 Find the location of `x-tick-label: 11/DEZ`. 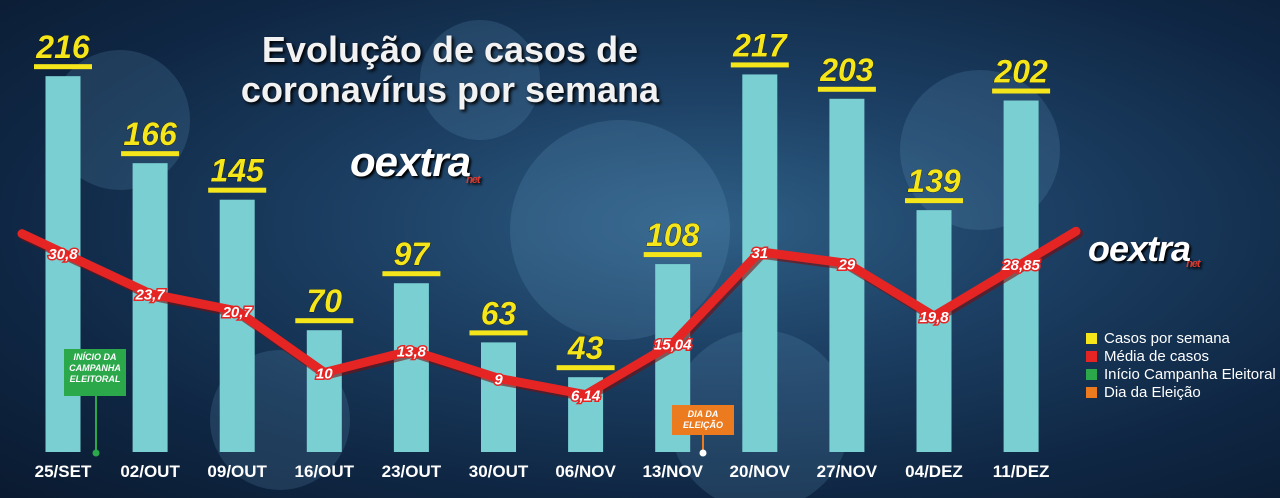

x-tick-label: 11/DEZ is located at coordinates (1021, 471).